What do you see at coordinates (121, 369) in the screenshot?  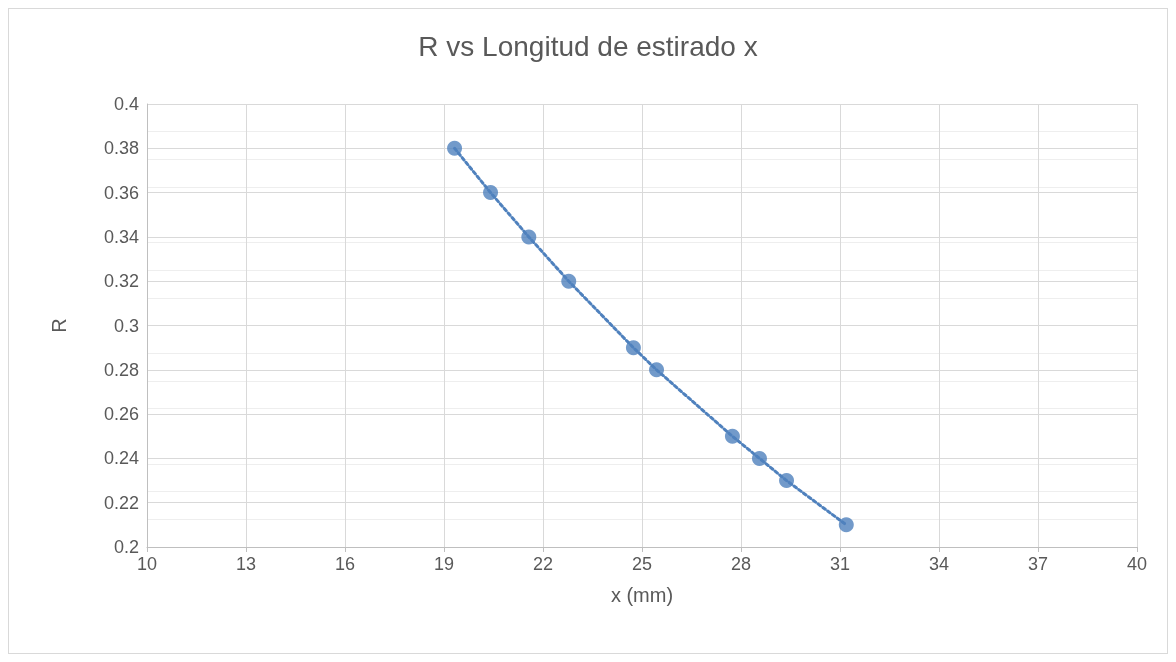 I see `y-tick-label: 0.28` at bounding box center [121, 369].